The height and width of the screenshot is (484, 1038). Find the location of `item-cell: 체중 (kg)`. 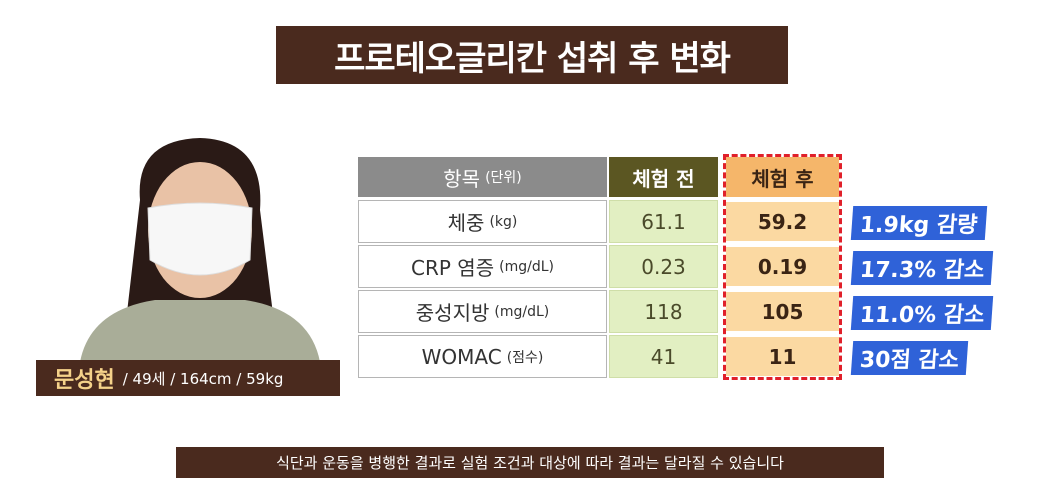

item-cell: 체중 (kg) is located at coordinates (482, 221).